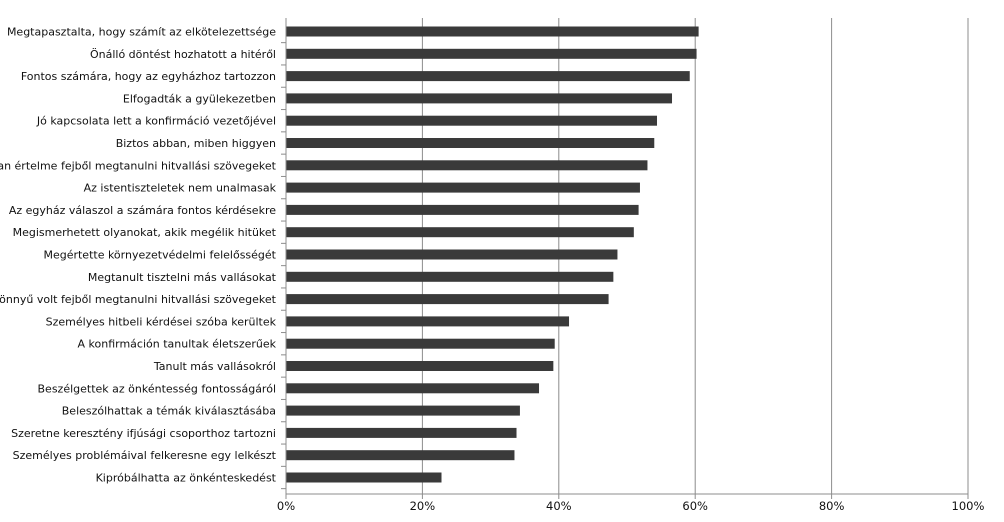  What do you see at coordinates (214, 366) in the screenshot?
I see `category-label: Tanult más vallásokról` at bounding box center [214, 366].